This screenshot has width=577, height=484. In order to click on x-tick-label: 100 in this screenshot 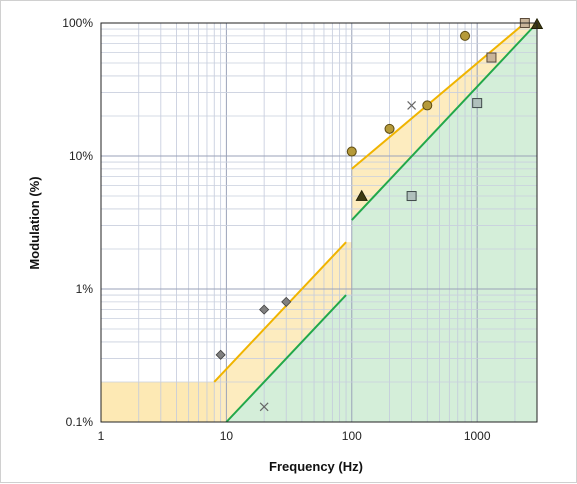, I will do `click(352, 436)`.